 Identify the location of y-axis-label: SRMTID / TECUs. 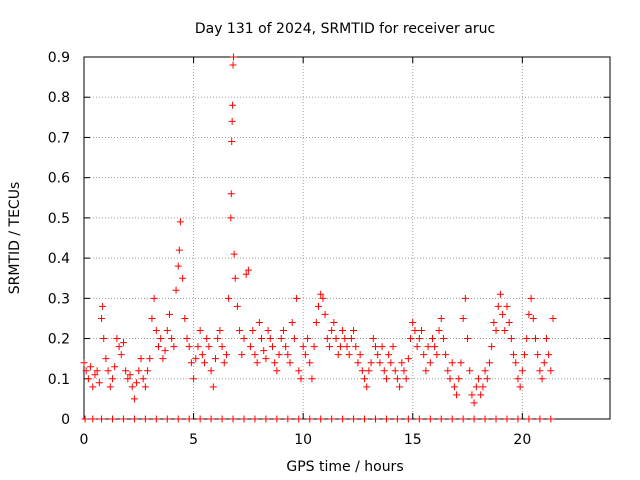
(15, 238).